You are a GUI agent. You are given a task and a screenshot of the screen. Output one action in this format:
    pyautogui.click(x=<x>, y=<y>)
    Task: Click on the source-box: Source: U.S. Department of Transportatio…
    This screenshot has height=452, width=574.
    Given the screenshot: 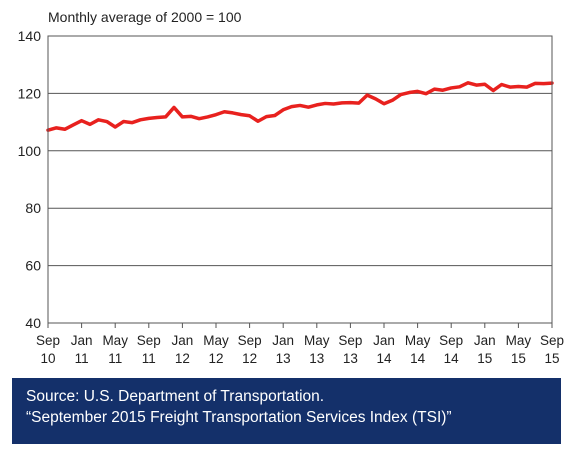 What is the action you would take?
    pyautogui.click(x=286, y=411)
    